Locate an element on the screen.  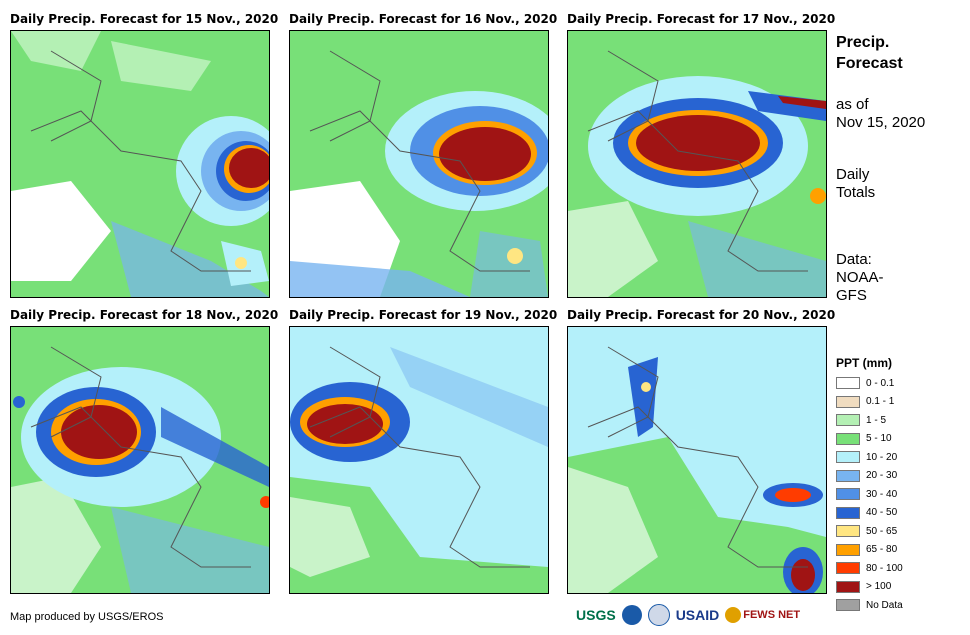
legend-item: 40 - 50 is located at coordinates (869, 513).